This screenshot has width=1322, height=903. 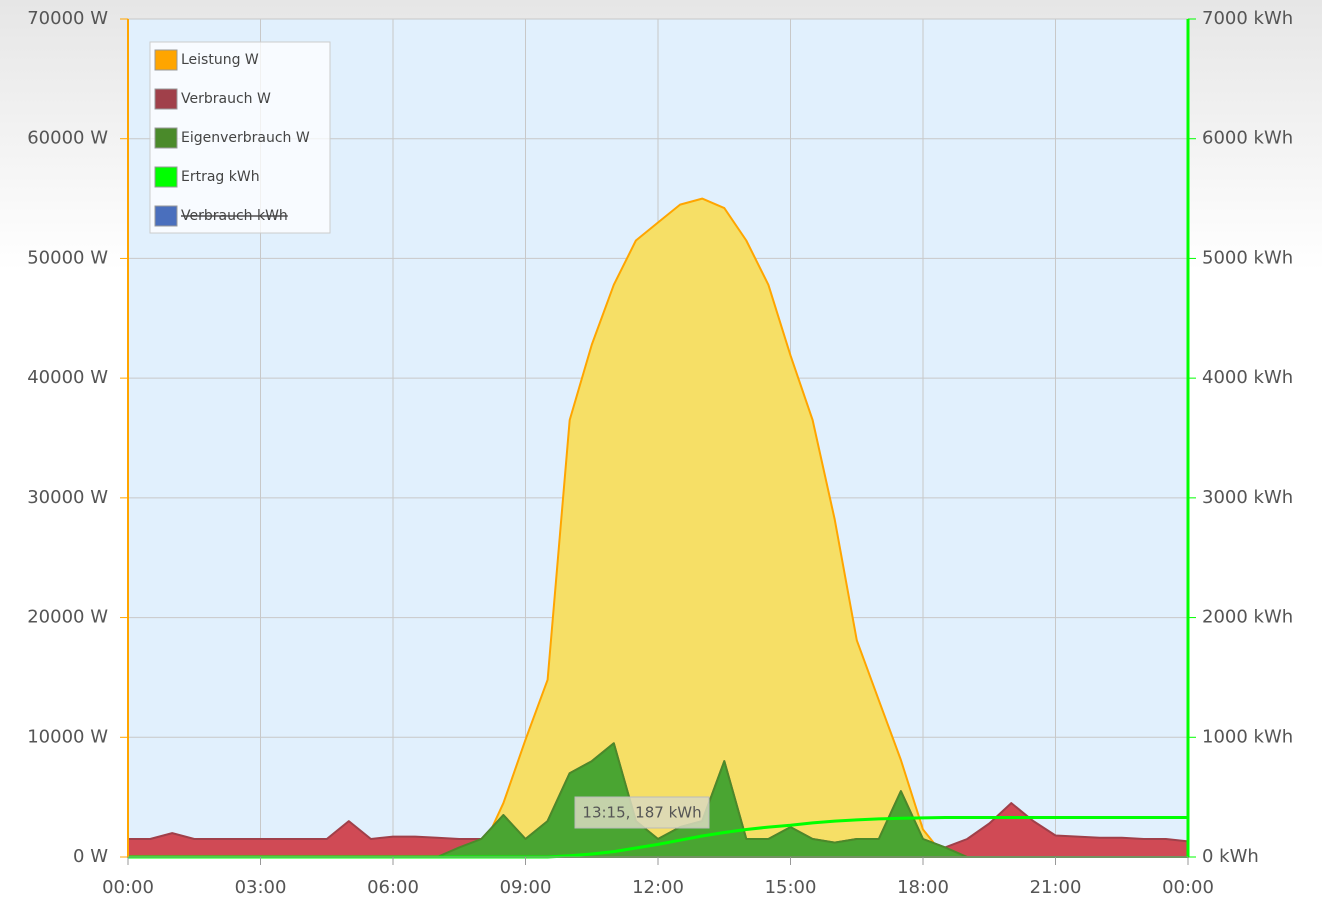 I want to click on x-tick-label: 03:00, so click(x=261, y=887).